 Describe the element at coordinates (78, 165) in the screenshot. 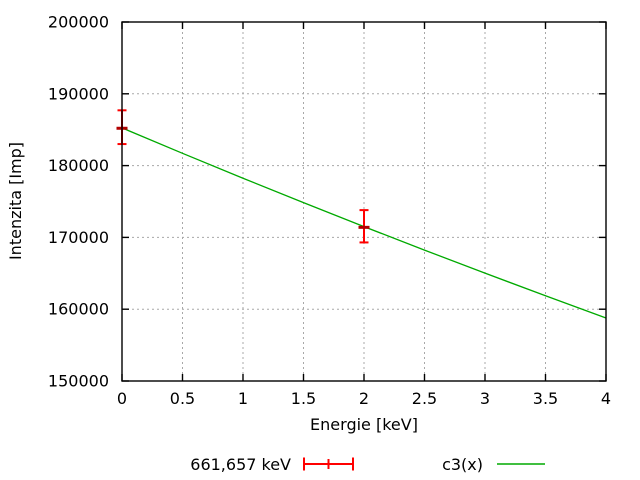

I see `y-tick-label: 180000` at that location.